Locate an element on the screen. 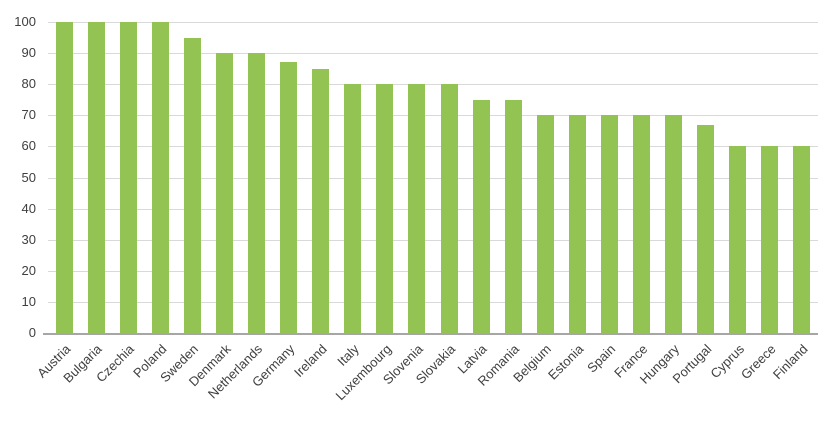 The width and height of the screenshot is (824, 426). bar-luxembourg is located at coordinates (385, 208).